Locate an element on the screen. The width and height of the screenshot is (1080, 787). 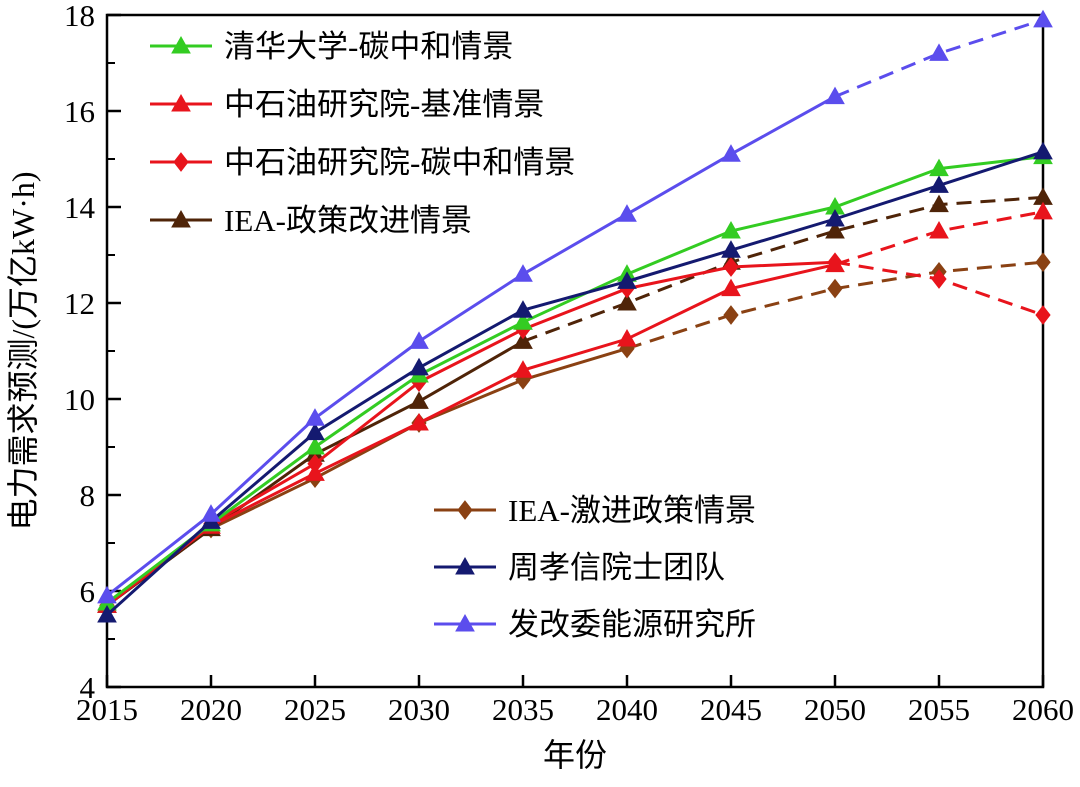
y-tick-label: 10 is located at coordinates (79, 399).